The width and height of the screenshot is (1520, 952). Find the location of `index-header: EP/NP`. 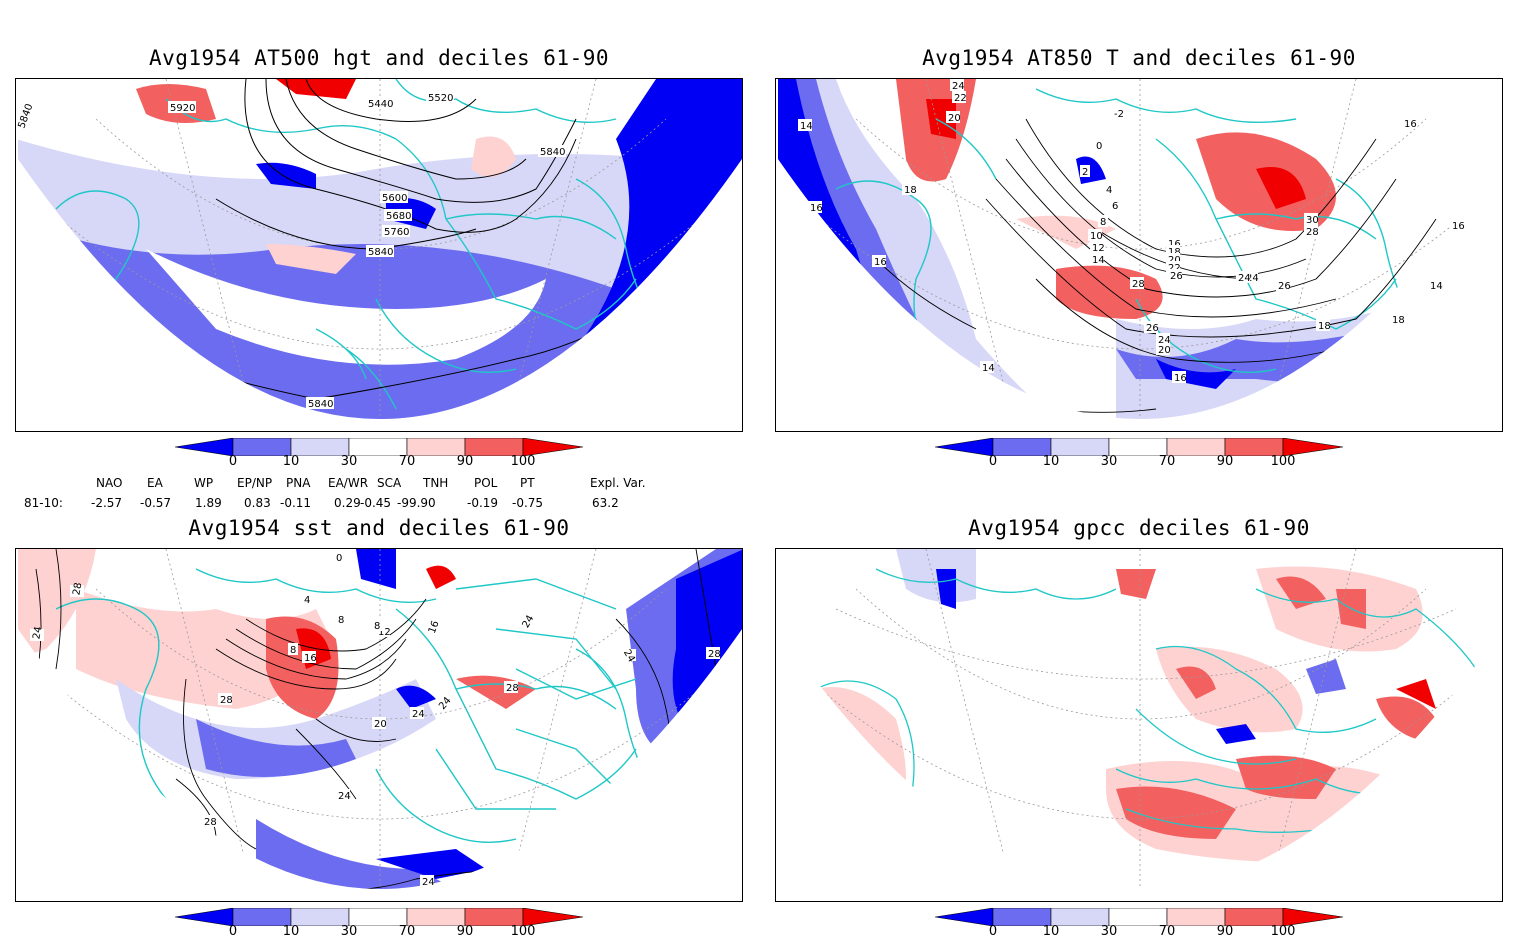

index-header: EP/NP is located at coordinates (255, 483).